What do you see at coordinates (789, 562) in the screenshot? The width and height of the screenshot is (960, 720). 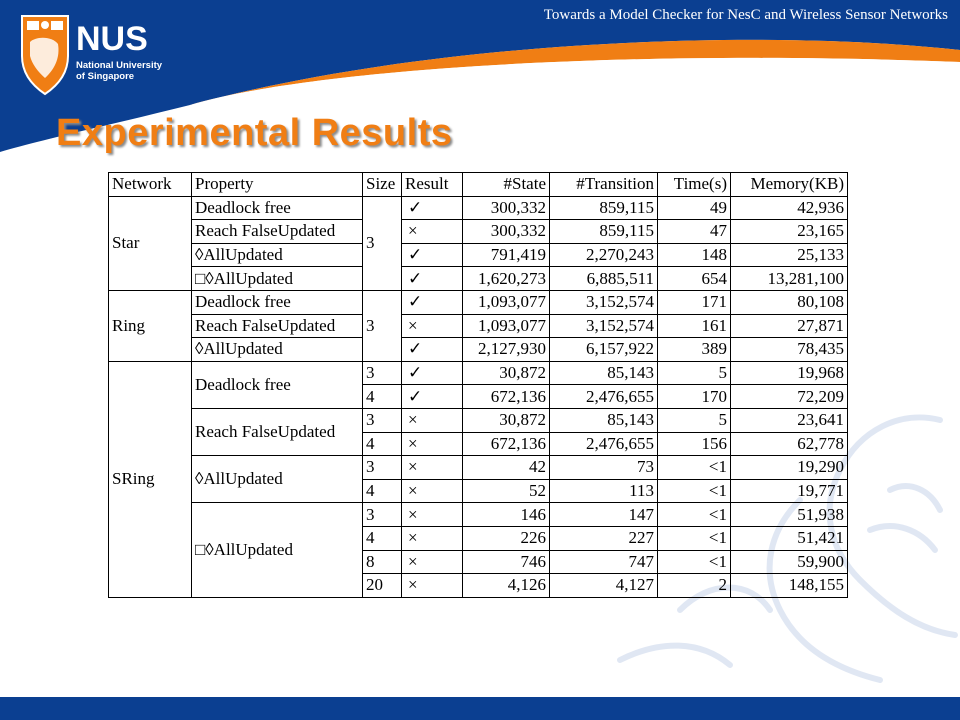 I see `memory-cell: 59,900` at bounding box center [789, 562].